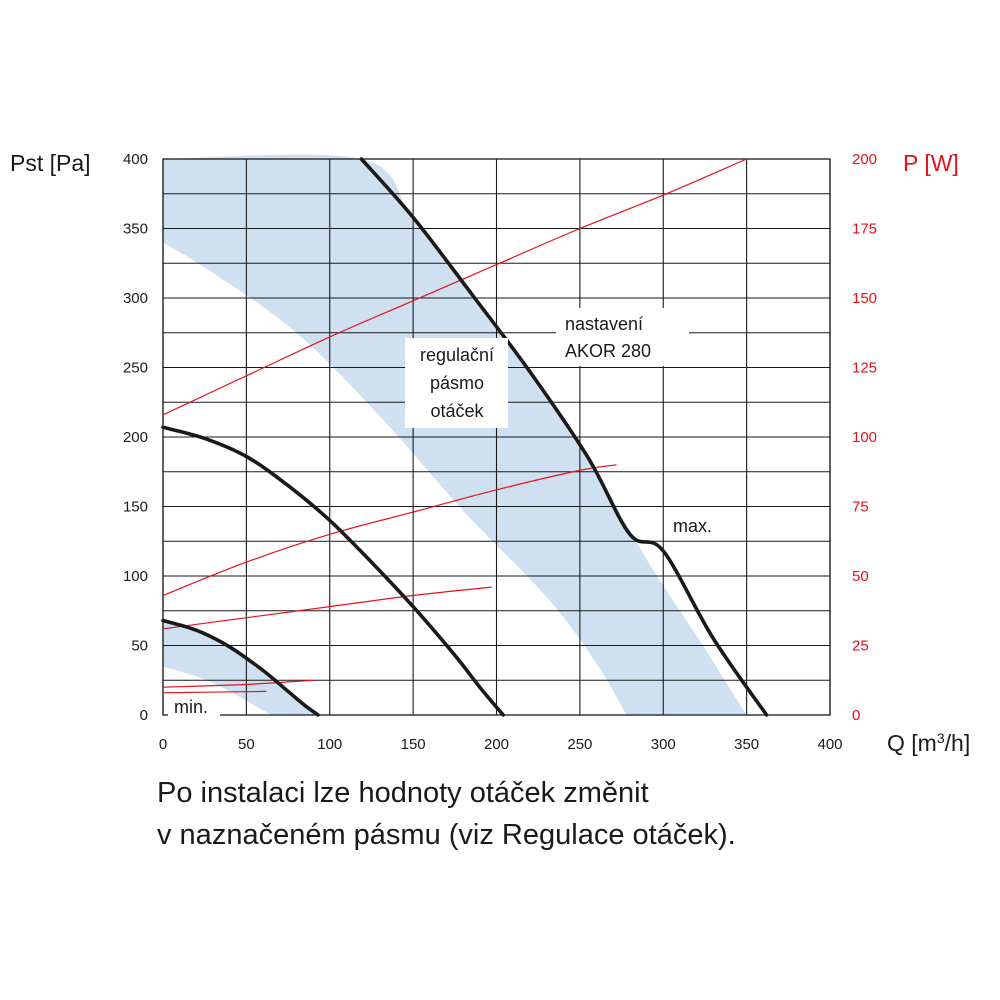  Describe the element at coordinates (608, 351) in the screenshot. I see `setting-annotation-line-2: AKOR 280` at that location.